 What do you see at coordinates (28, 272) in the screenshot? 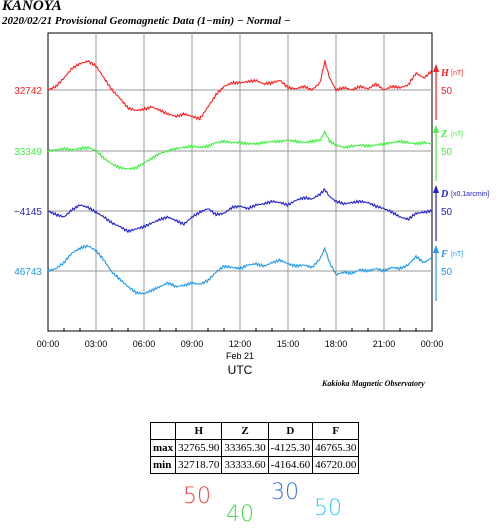
I see `series-baseline-label: 46743` at bounding box center [28, 272].